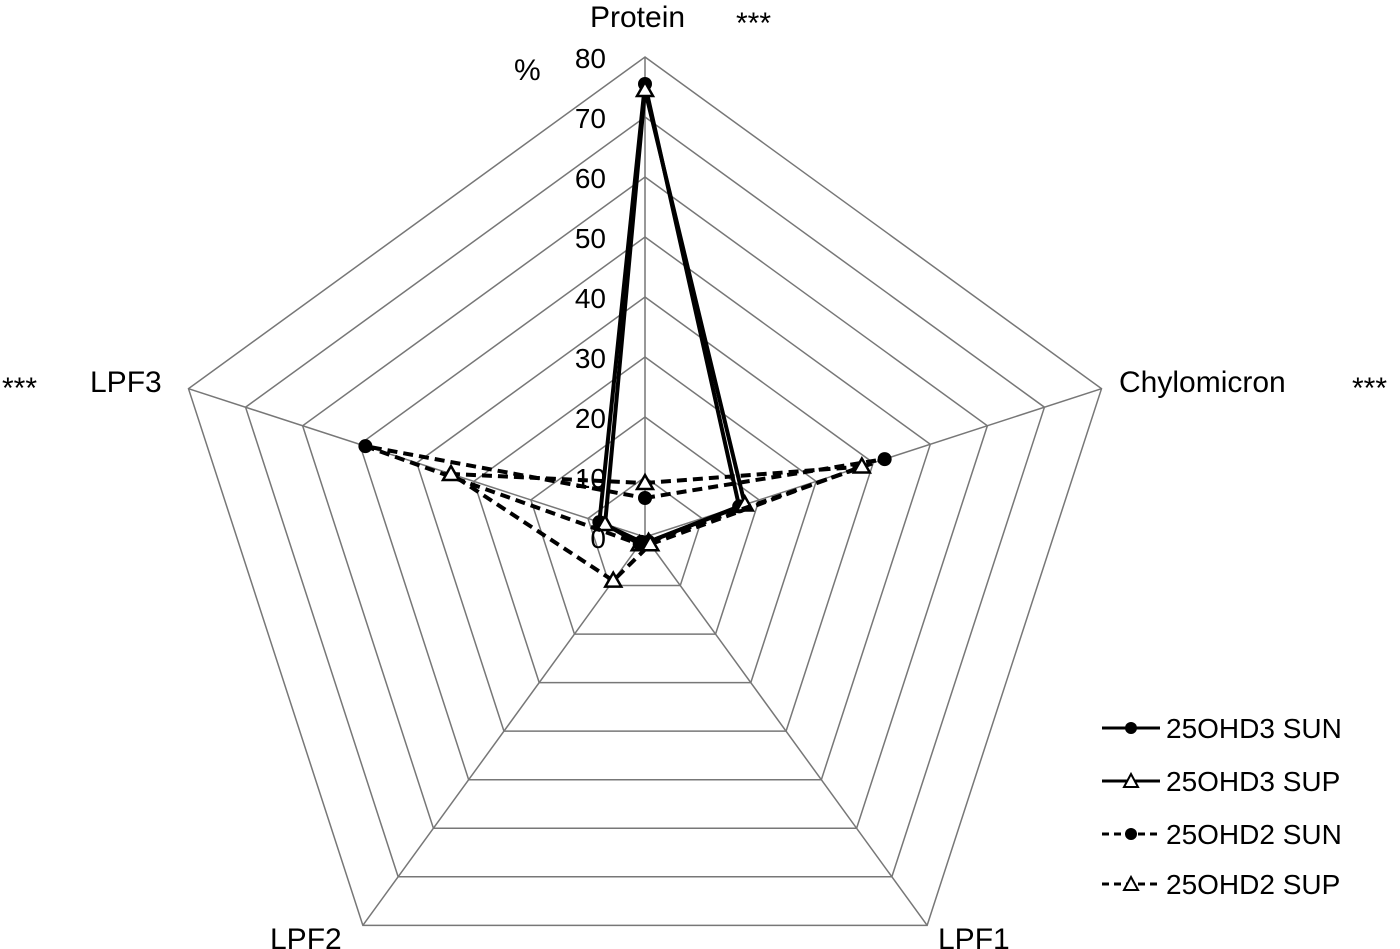 This screenshot has width=1400, height=949. I want to click on tick-50: 50, so click(590, 238).